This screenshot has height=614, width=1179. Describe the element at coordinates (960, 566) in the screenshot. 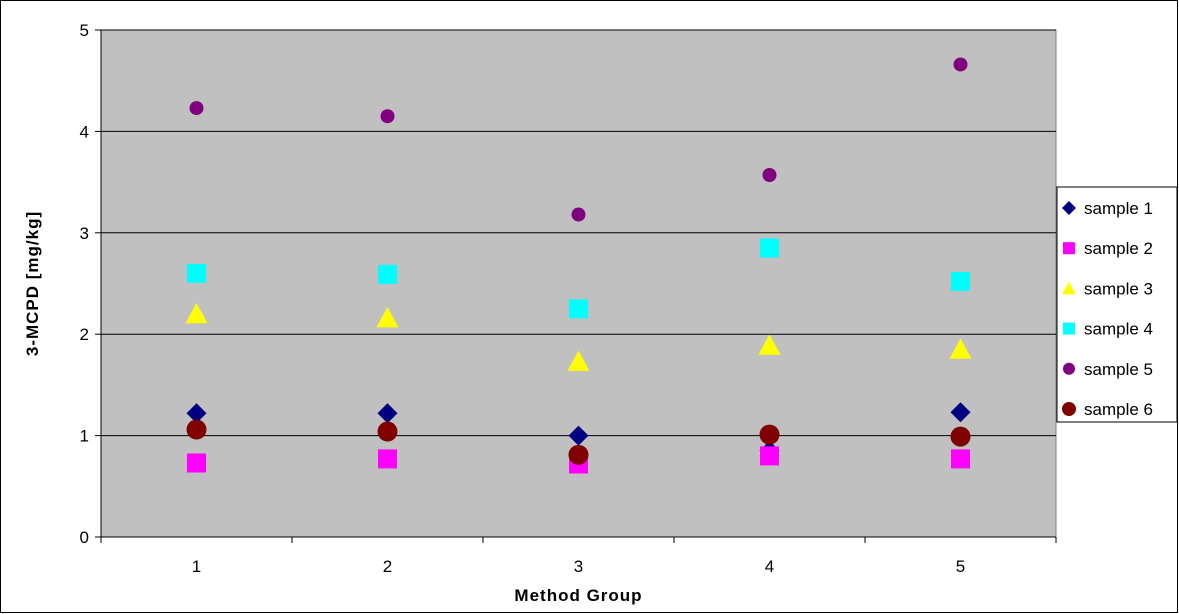

I see `x-tick-label: 5` at that location.